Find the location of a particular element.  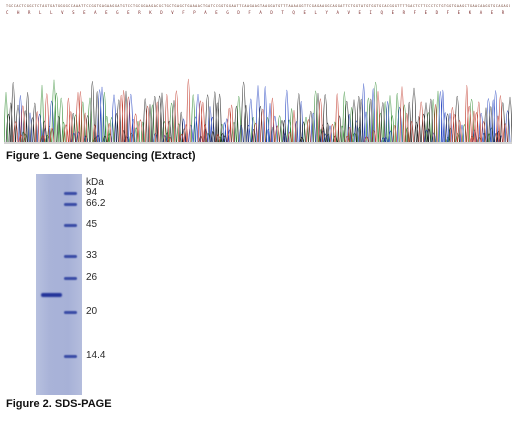

marker-label-94: 94 is located at coordinates (92, 192).